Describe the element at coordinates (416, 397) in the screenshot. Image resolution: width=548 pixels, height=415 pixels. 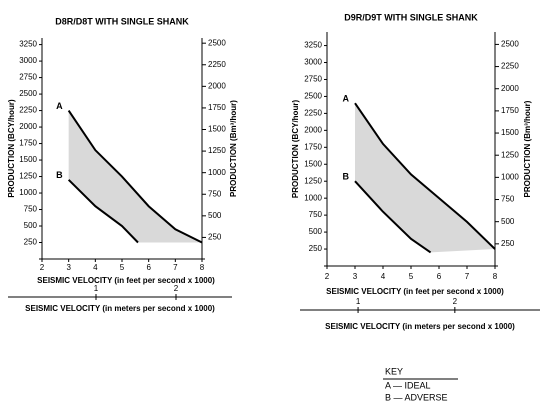
I see `key-item: B — ADVERSE` at that location.